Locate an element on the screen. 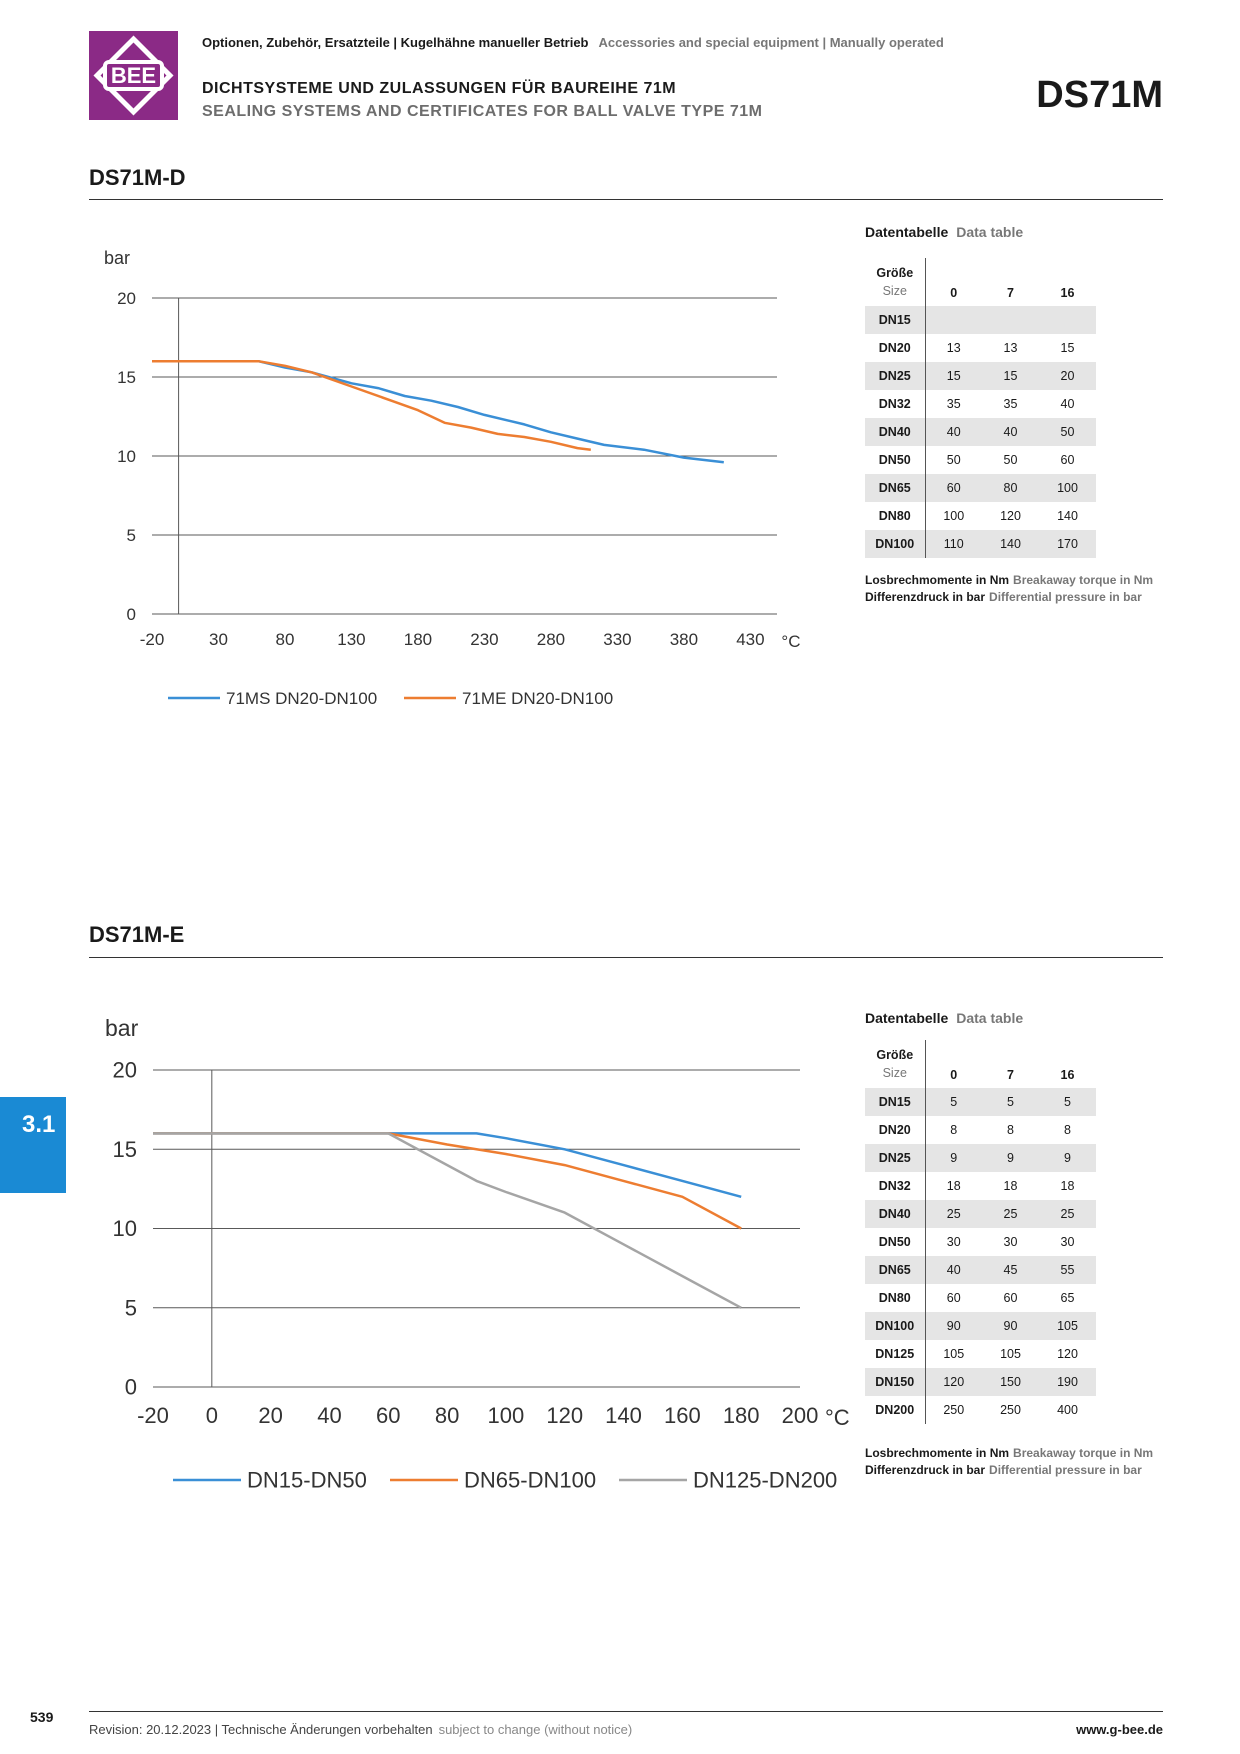 The height and width of the screenshot is (1754, 1240). note-pressure-en: Differential pressure in bar is located at coordinates (1065, 1470).